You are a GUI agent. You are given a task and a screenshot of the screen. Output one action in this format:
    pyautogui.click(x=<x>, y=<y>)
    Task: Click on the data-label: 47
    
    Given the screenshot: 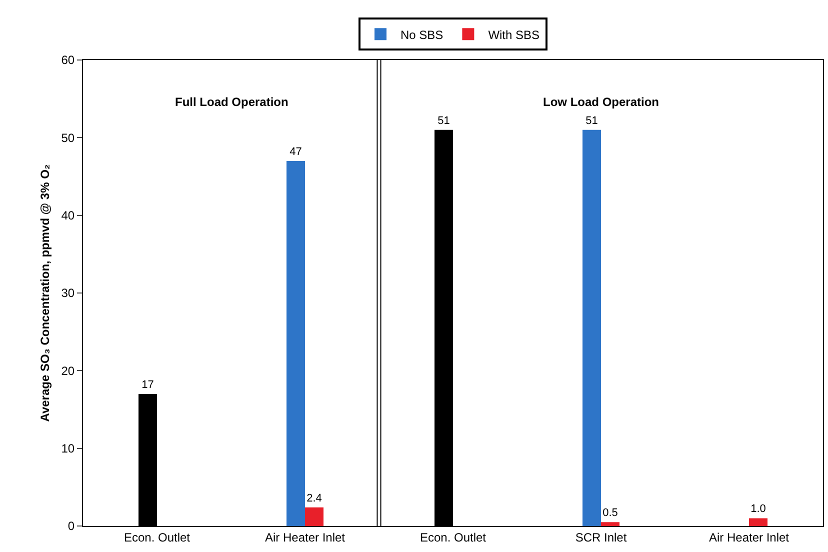 What is the action you would take?
    pyautogui.click(x=296, y=152)
    